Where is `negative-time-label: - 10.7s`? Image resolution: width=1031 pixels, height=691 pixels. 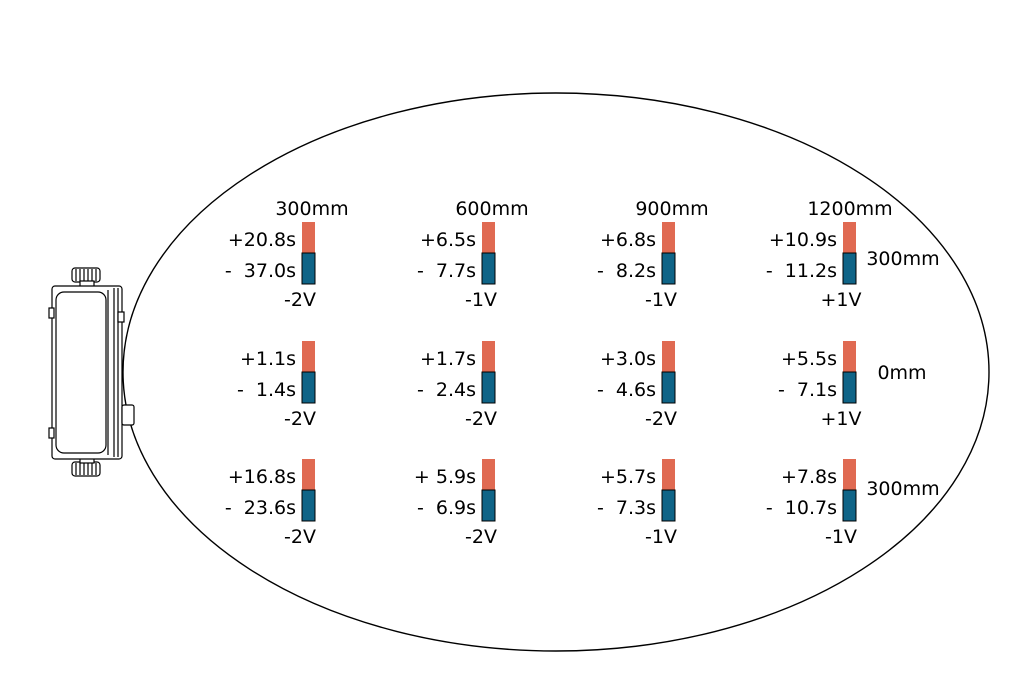
negative-time-label: - 10.7s is located at coordinates (801, 508).